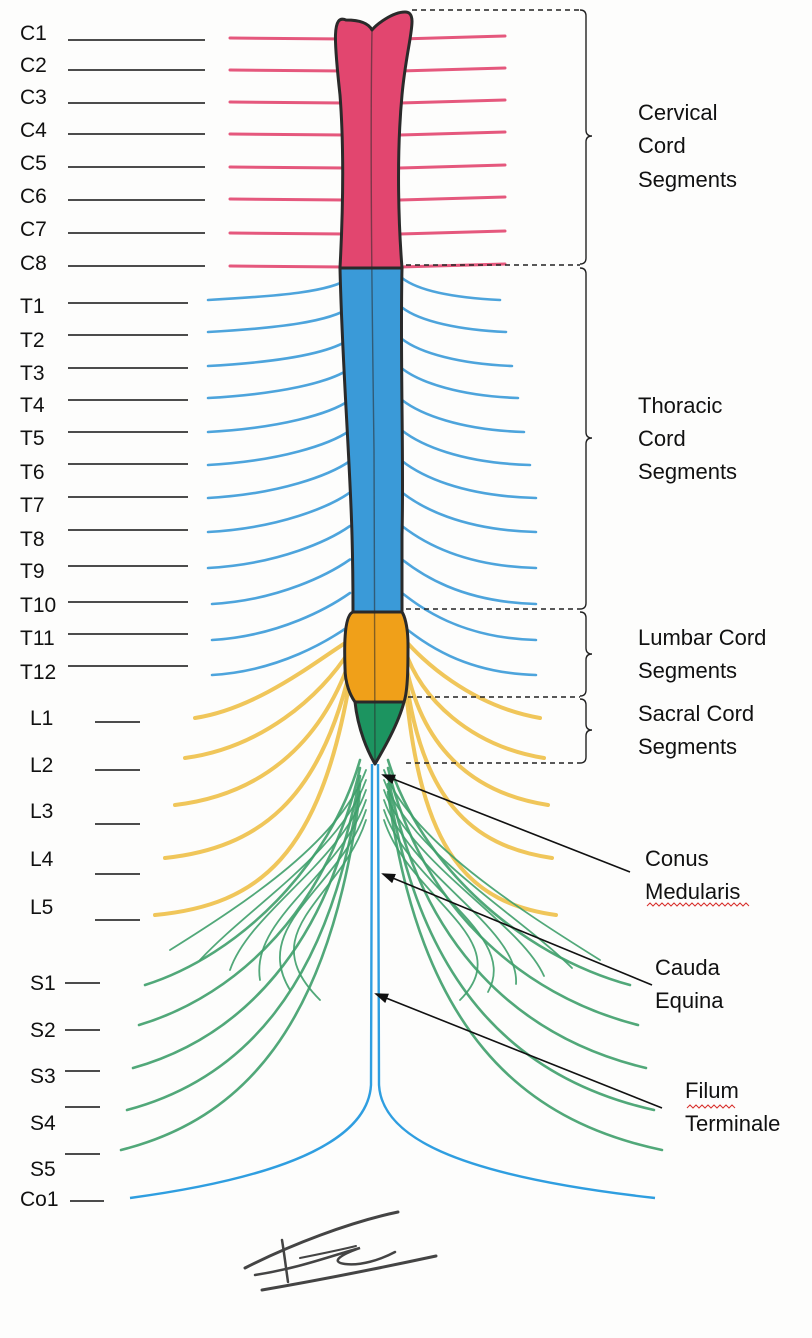 This screenshot has height=1338, width=812. I want to click on thoracic-bracket, so click(586, 438).